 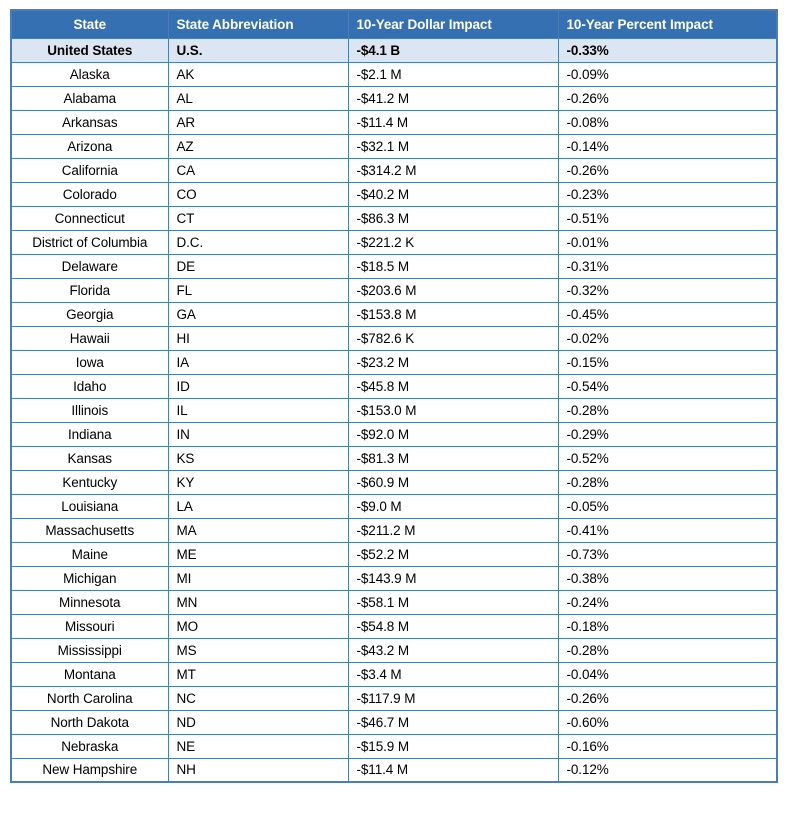 I want to click on state-cell: Alaska, so click(x=89, y=74).